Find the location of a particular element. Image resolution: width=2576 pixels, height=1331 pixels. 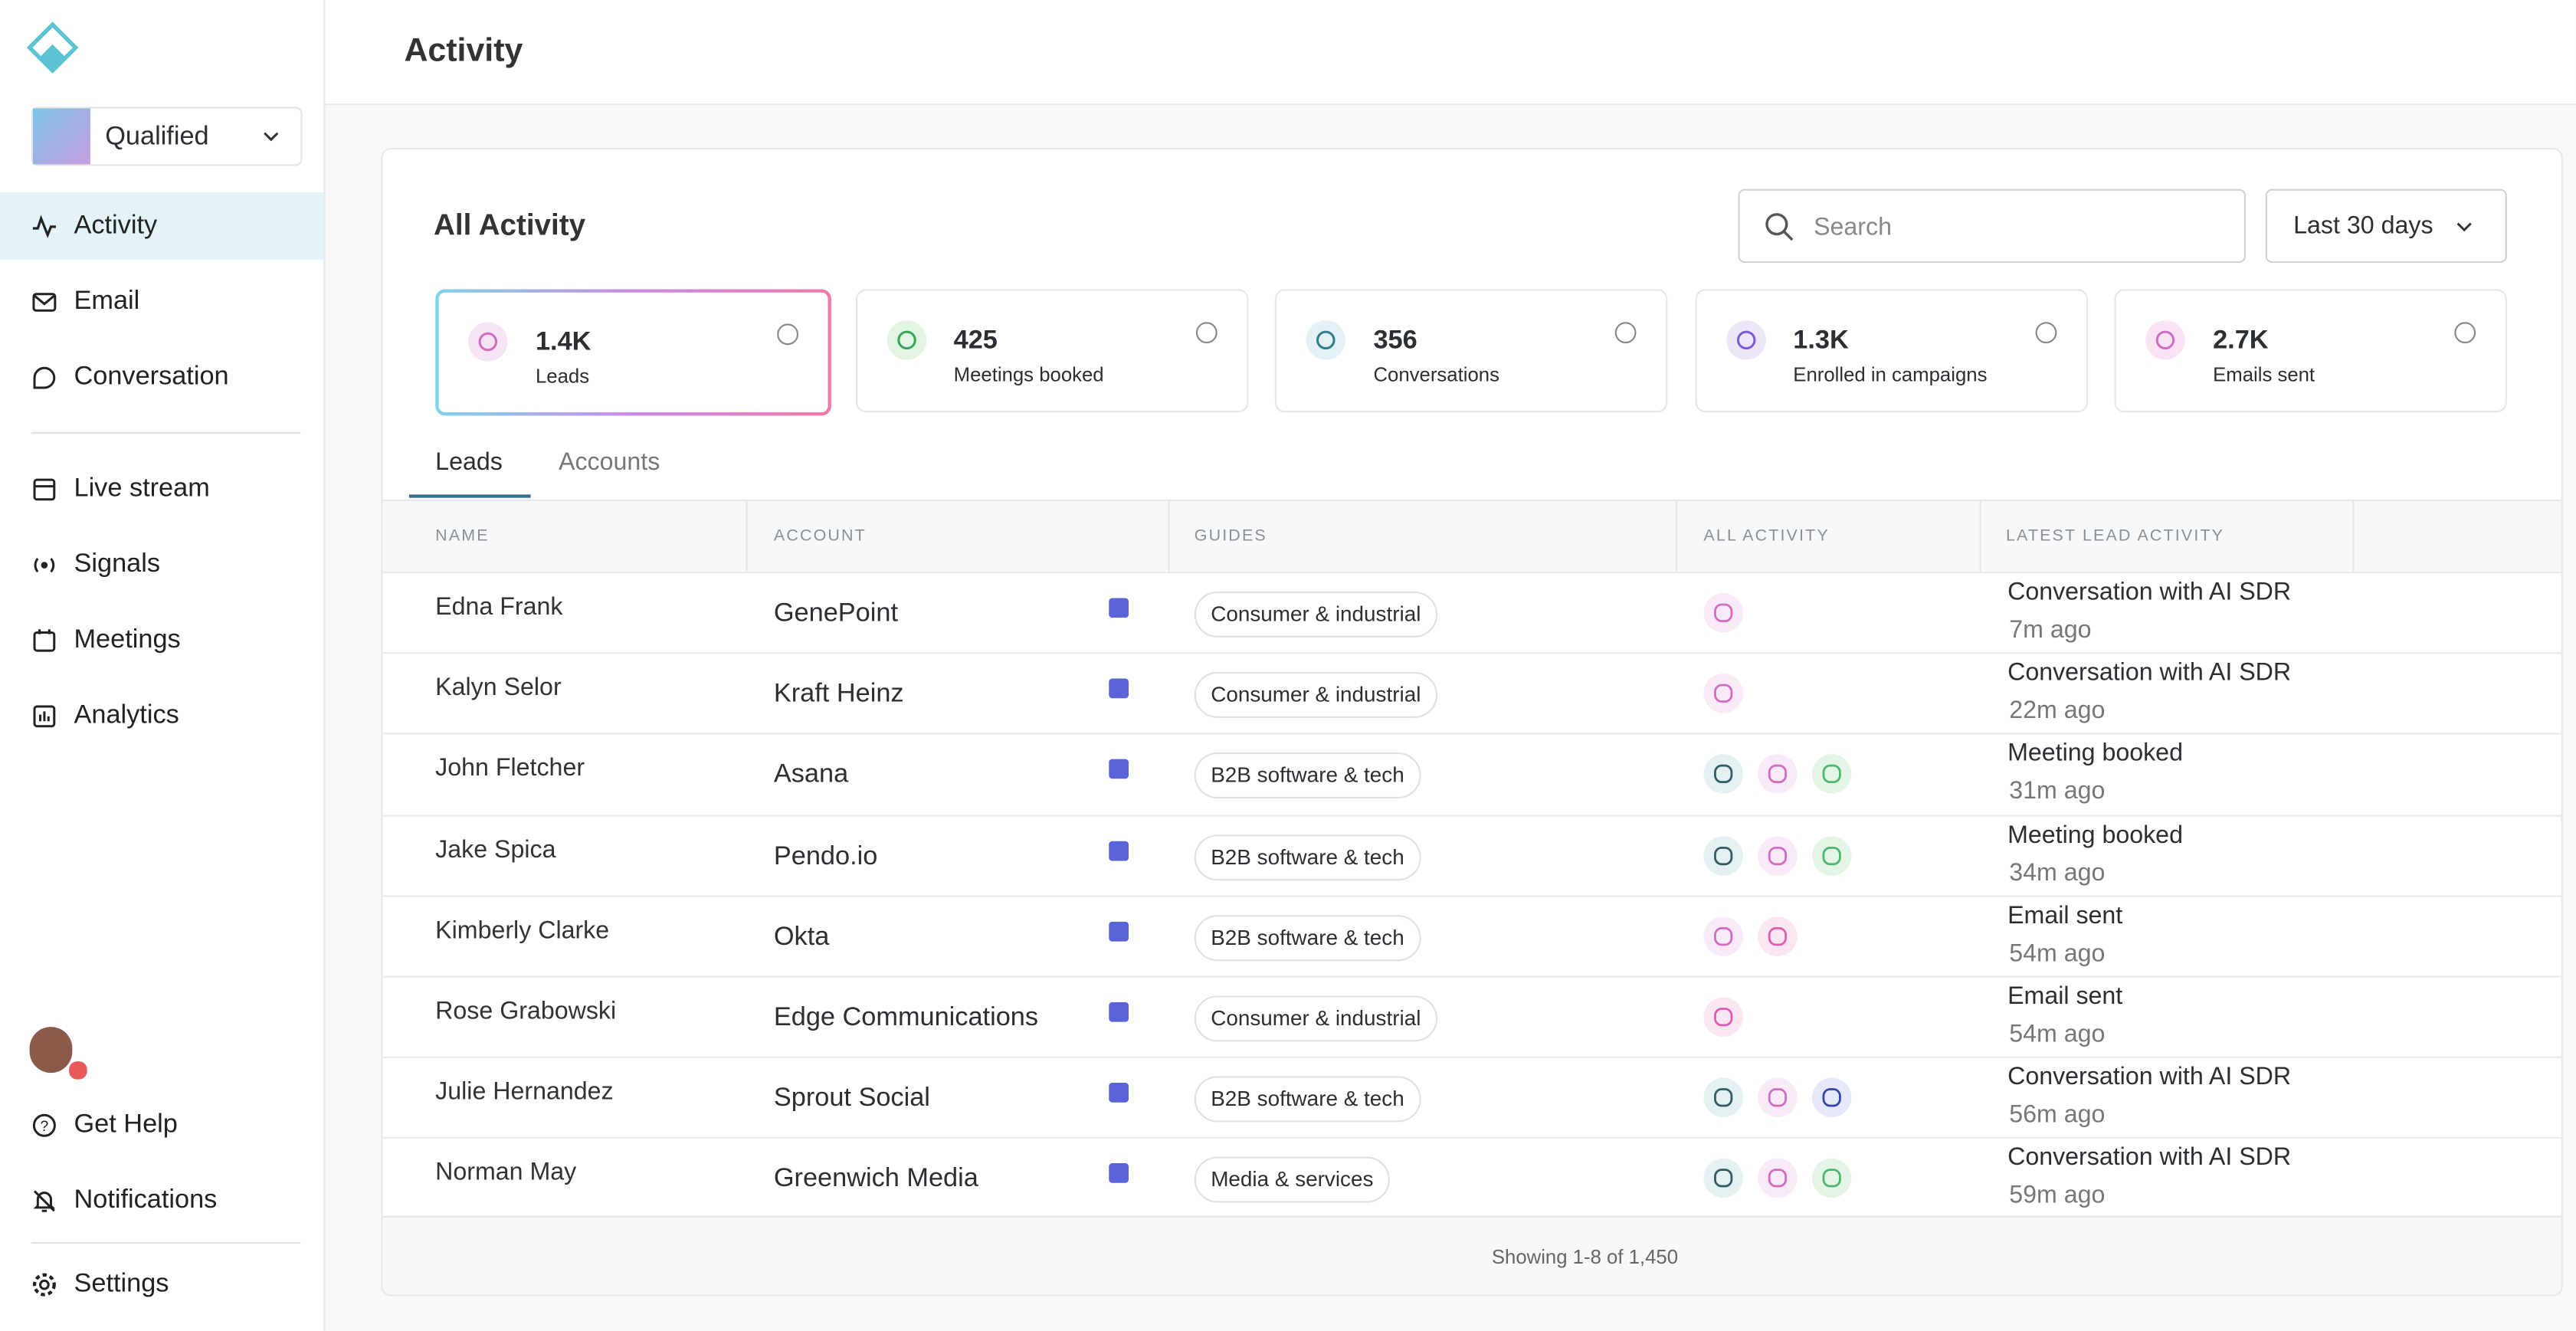

stat-card: 2.7K Emails sent is located at coordinates (2310, 351).